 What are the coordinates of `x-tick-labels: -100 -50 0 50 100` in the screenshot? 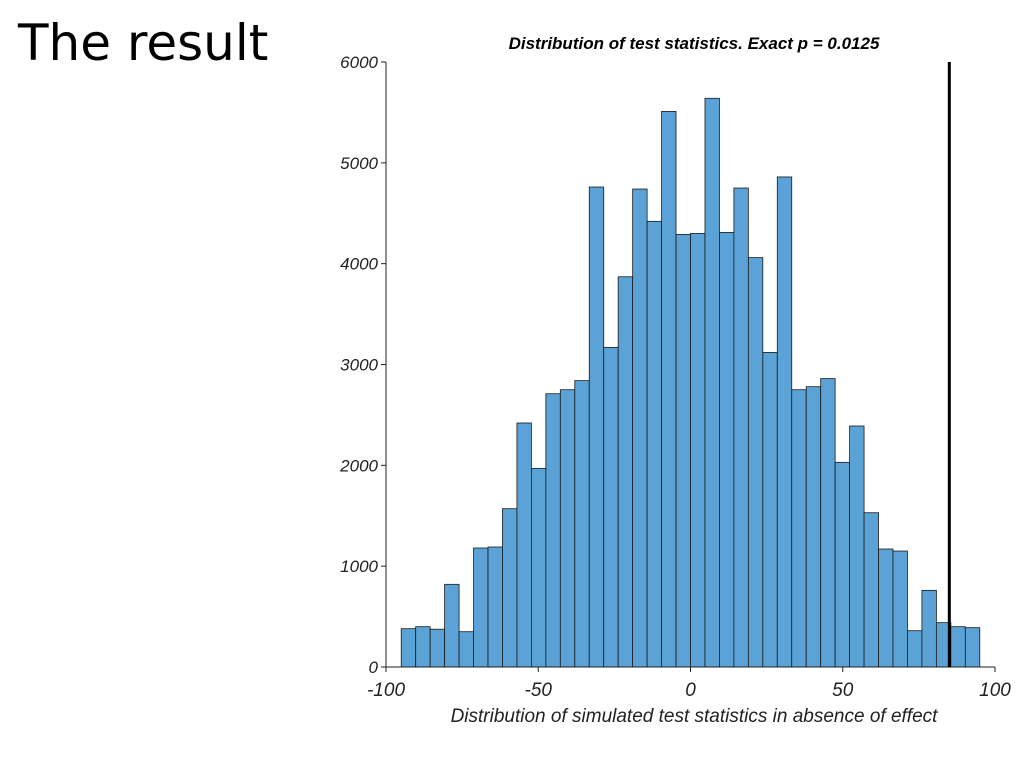 It's located at (689, 690).